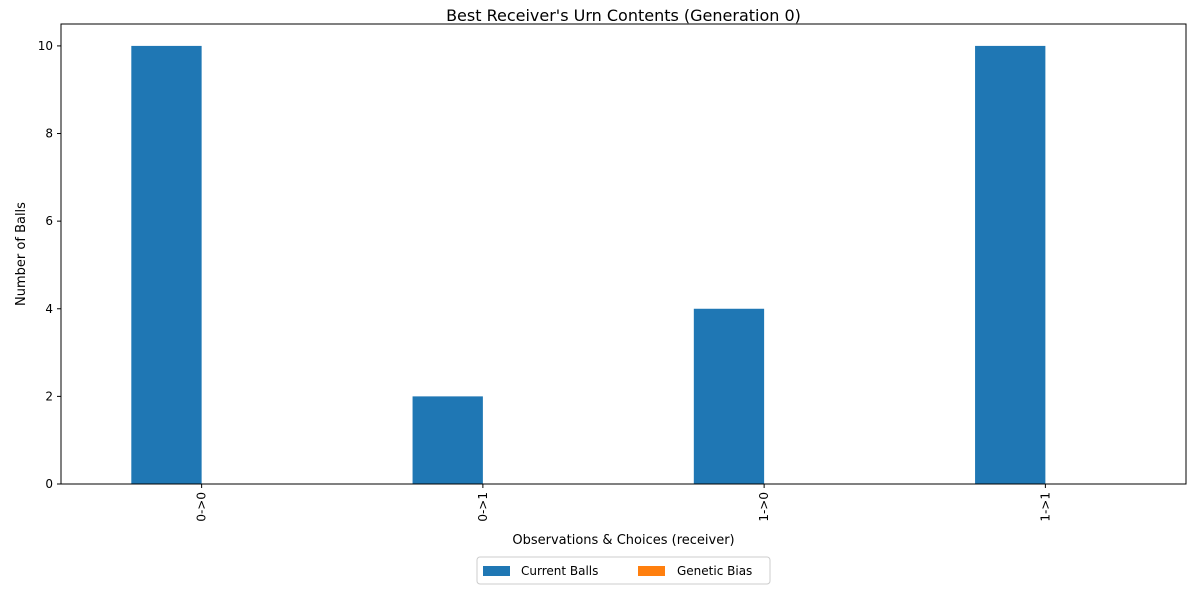 This screenshot has width=1200, height=604. What do you see at coordinates (764, 507) in the screenshot?
I see `x-tick-label: 1->0` at bounding box center [764, 507].